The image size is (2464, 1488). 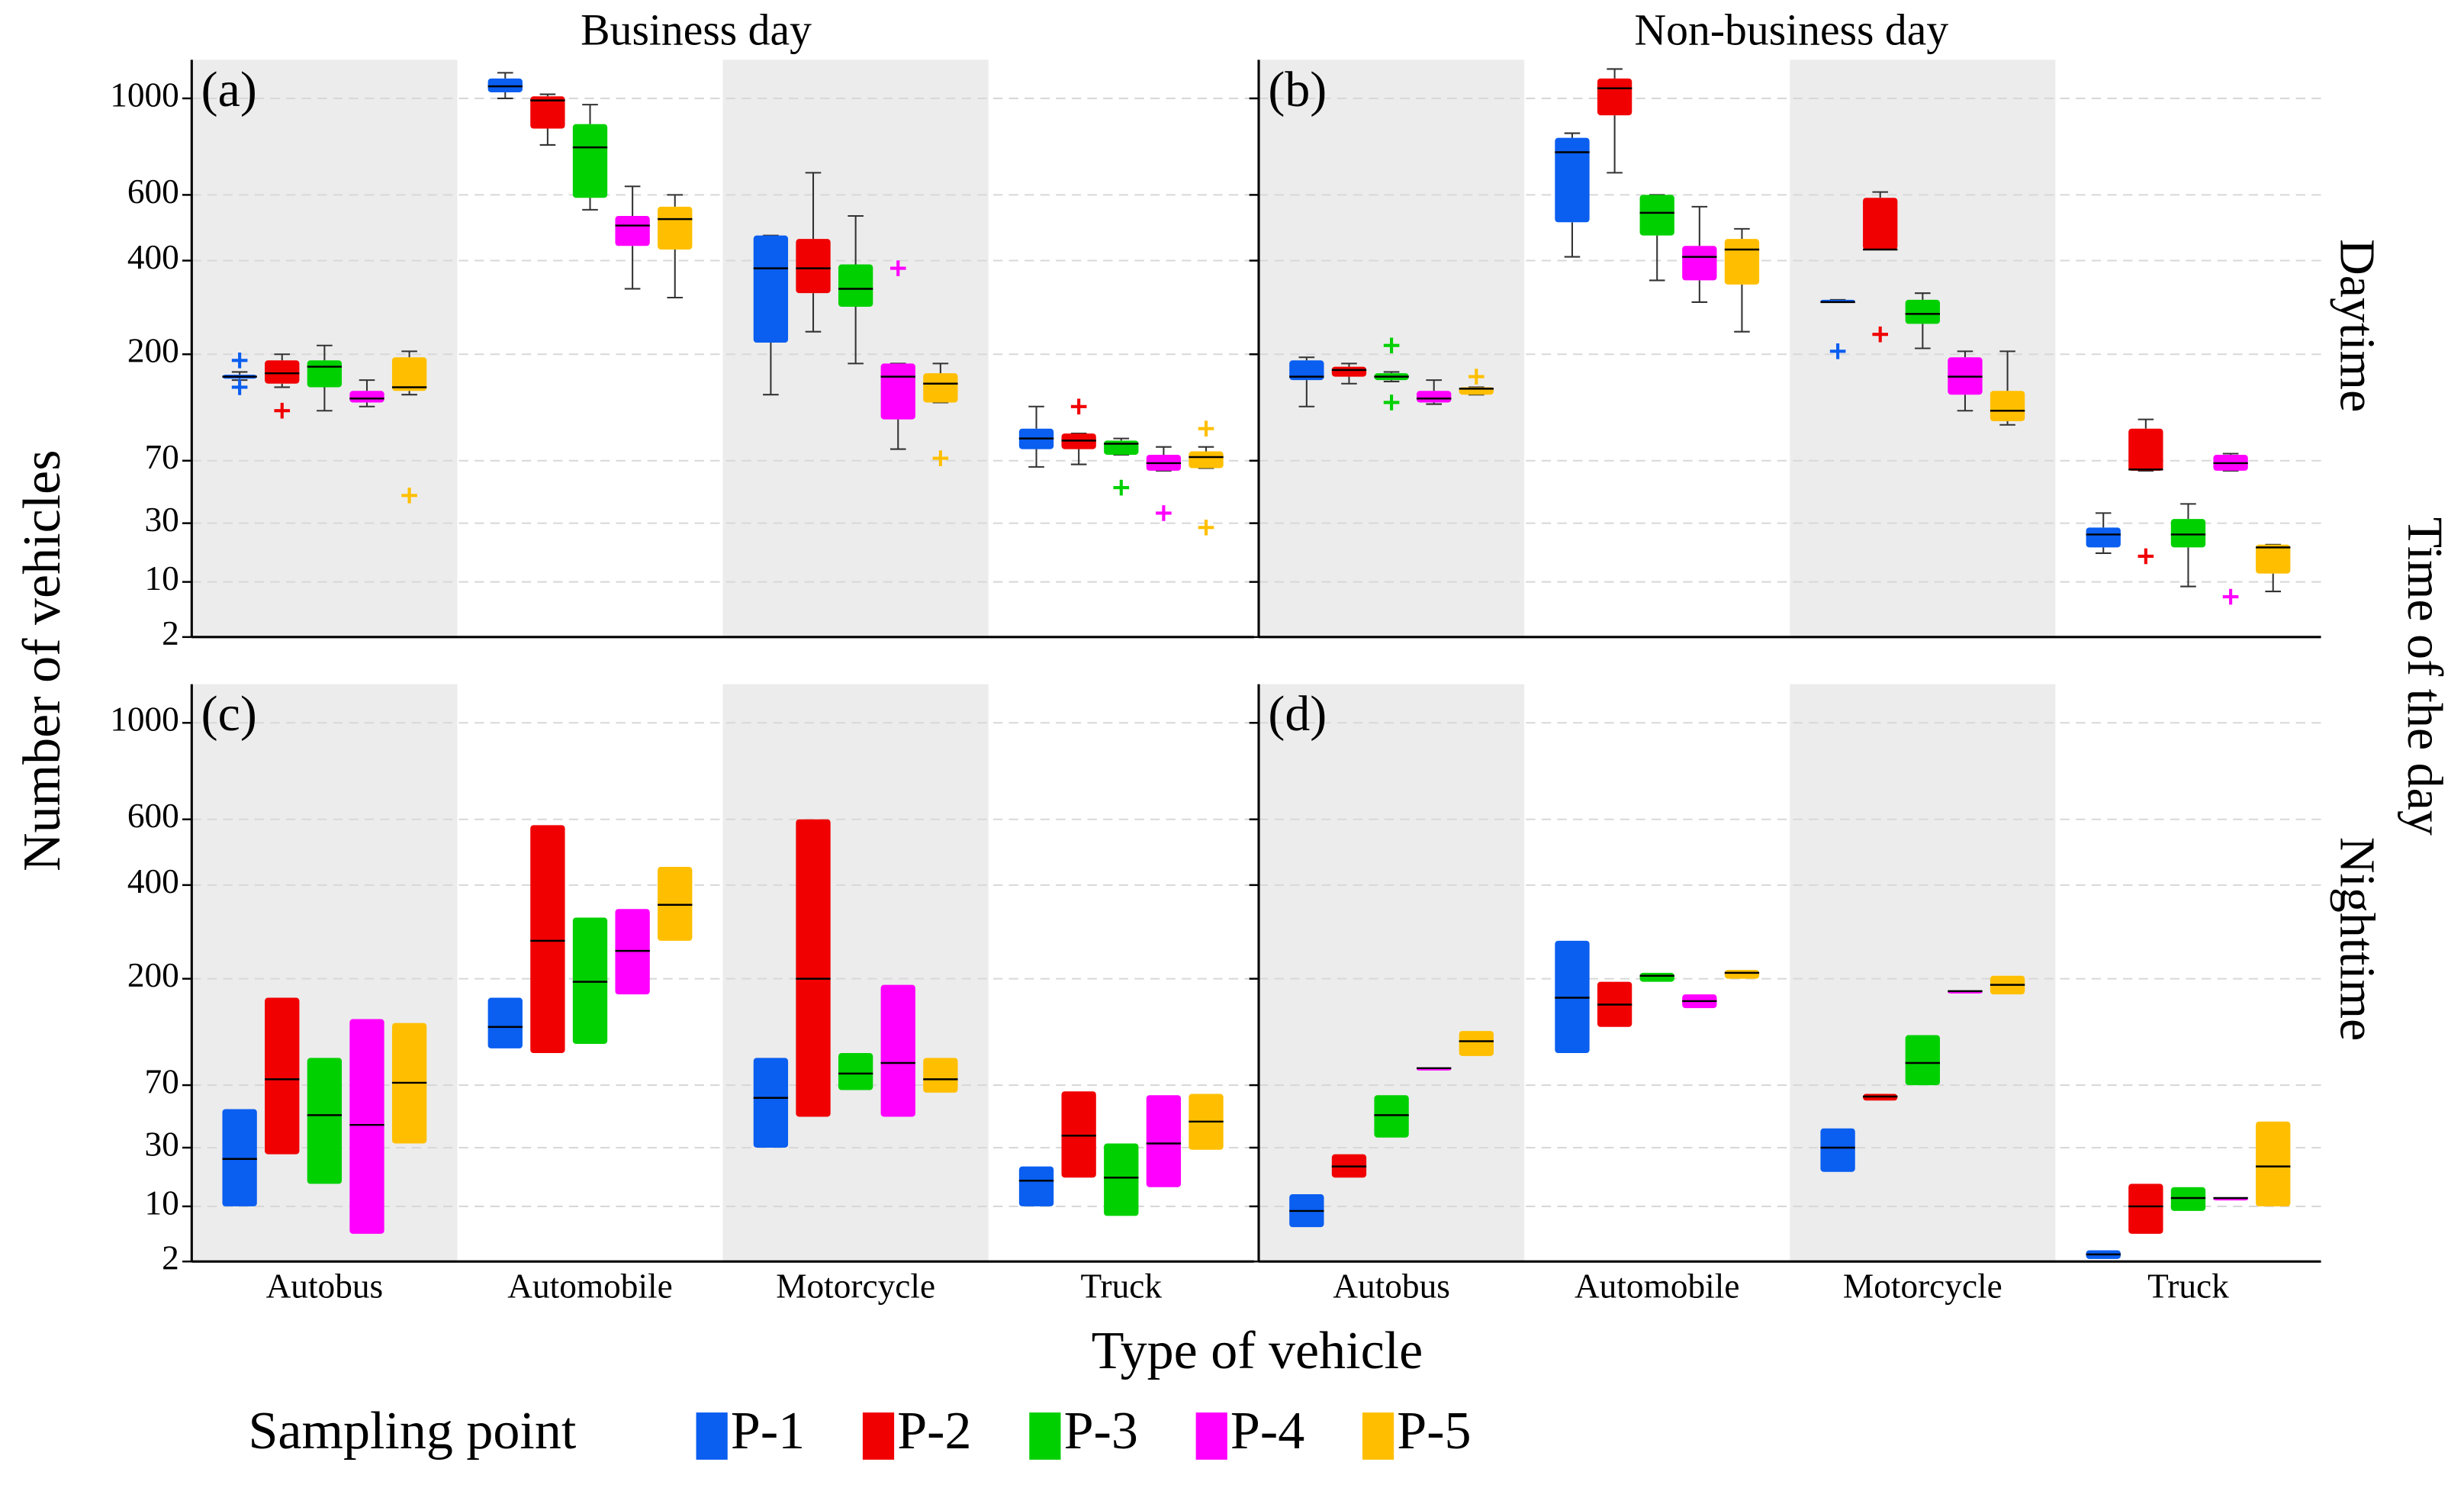 What do you see at coordinates (2425, 676) in the screenshot?
I see `facet-title: Time of the day` at bounding box center [2425, 676].